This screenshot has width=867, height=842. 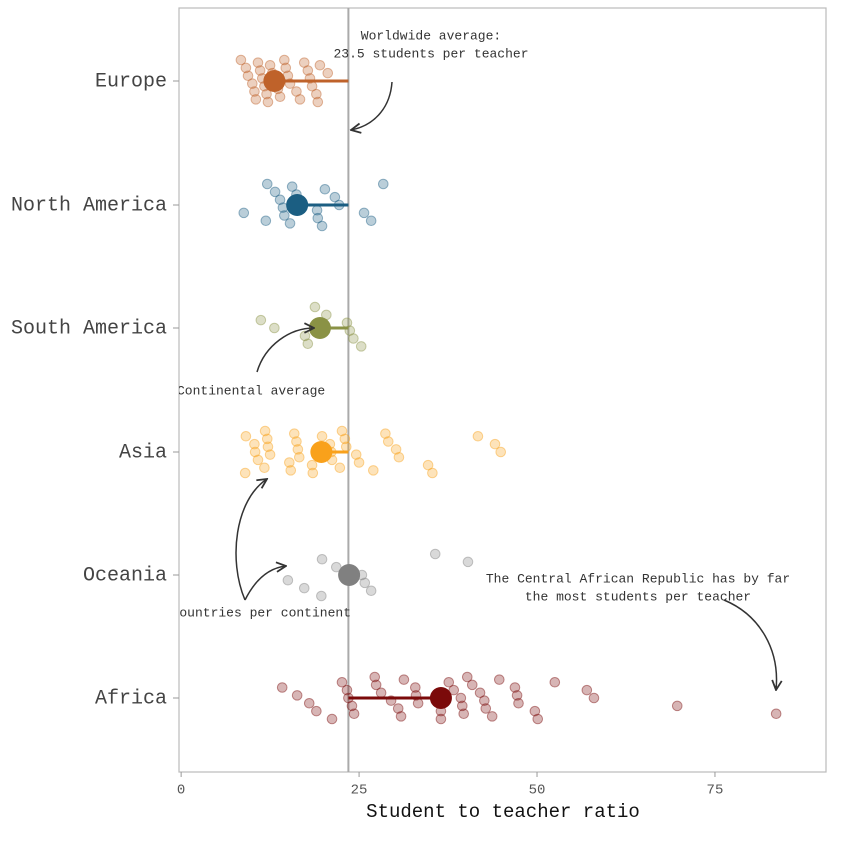 What do you see at coordinates (131, 698) in the screenshot?
I see `y-tick-label: Africa` at bounding box center [131, 698].